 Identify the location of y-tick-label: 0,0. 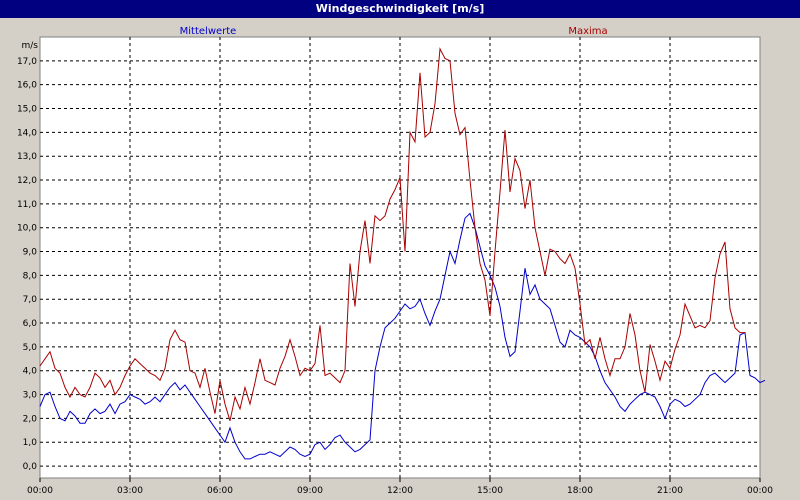
(30, 467).